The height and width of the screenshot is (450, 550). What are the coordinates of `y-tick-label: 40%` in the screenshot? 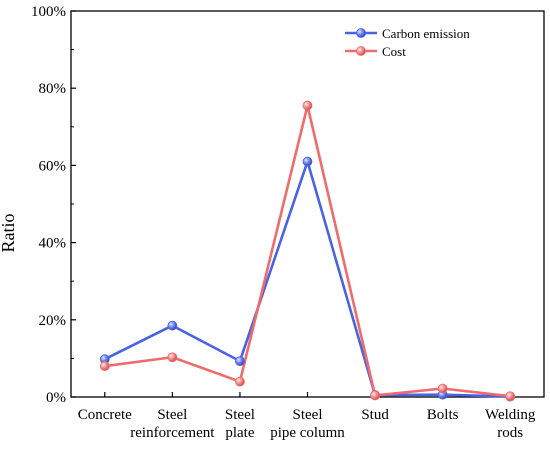 It's located at (53, 244).